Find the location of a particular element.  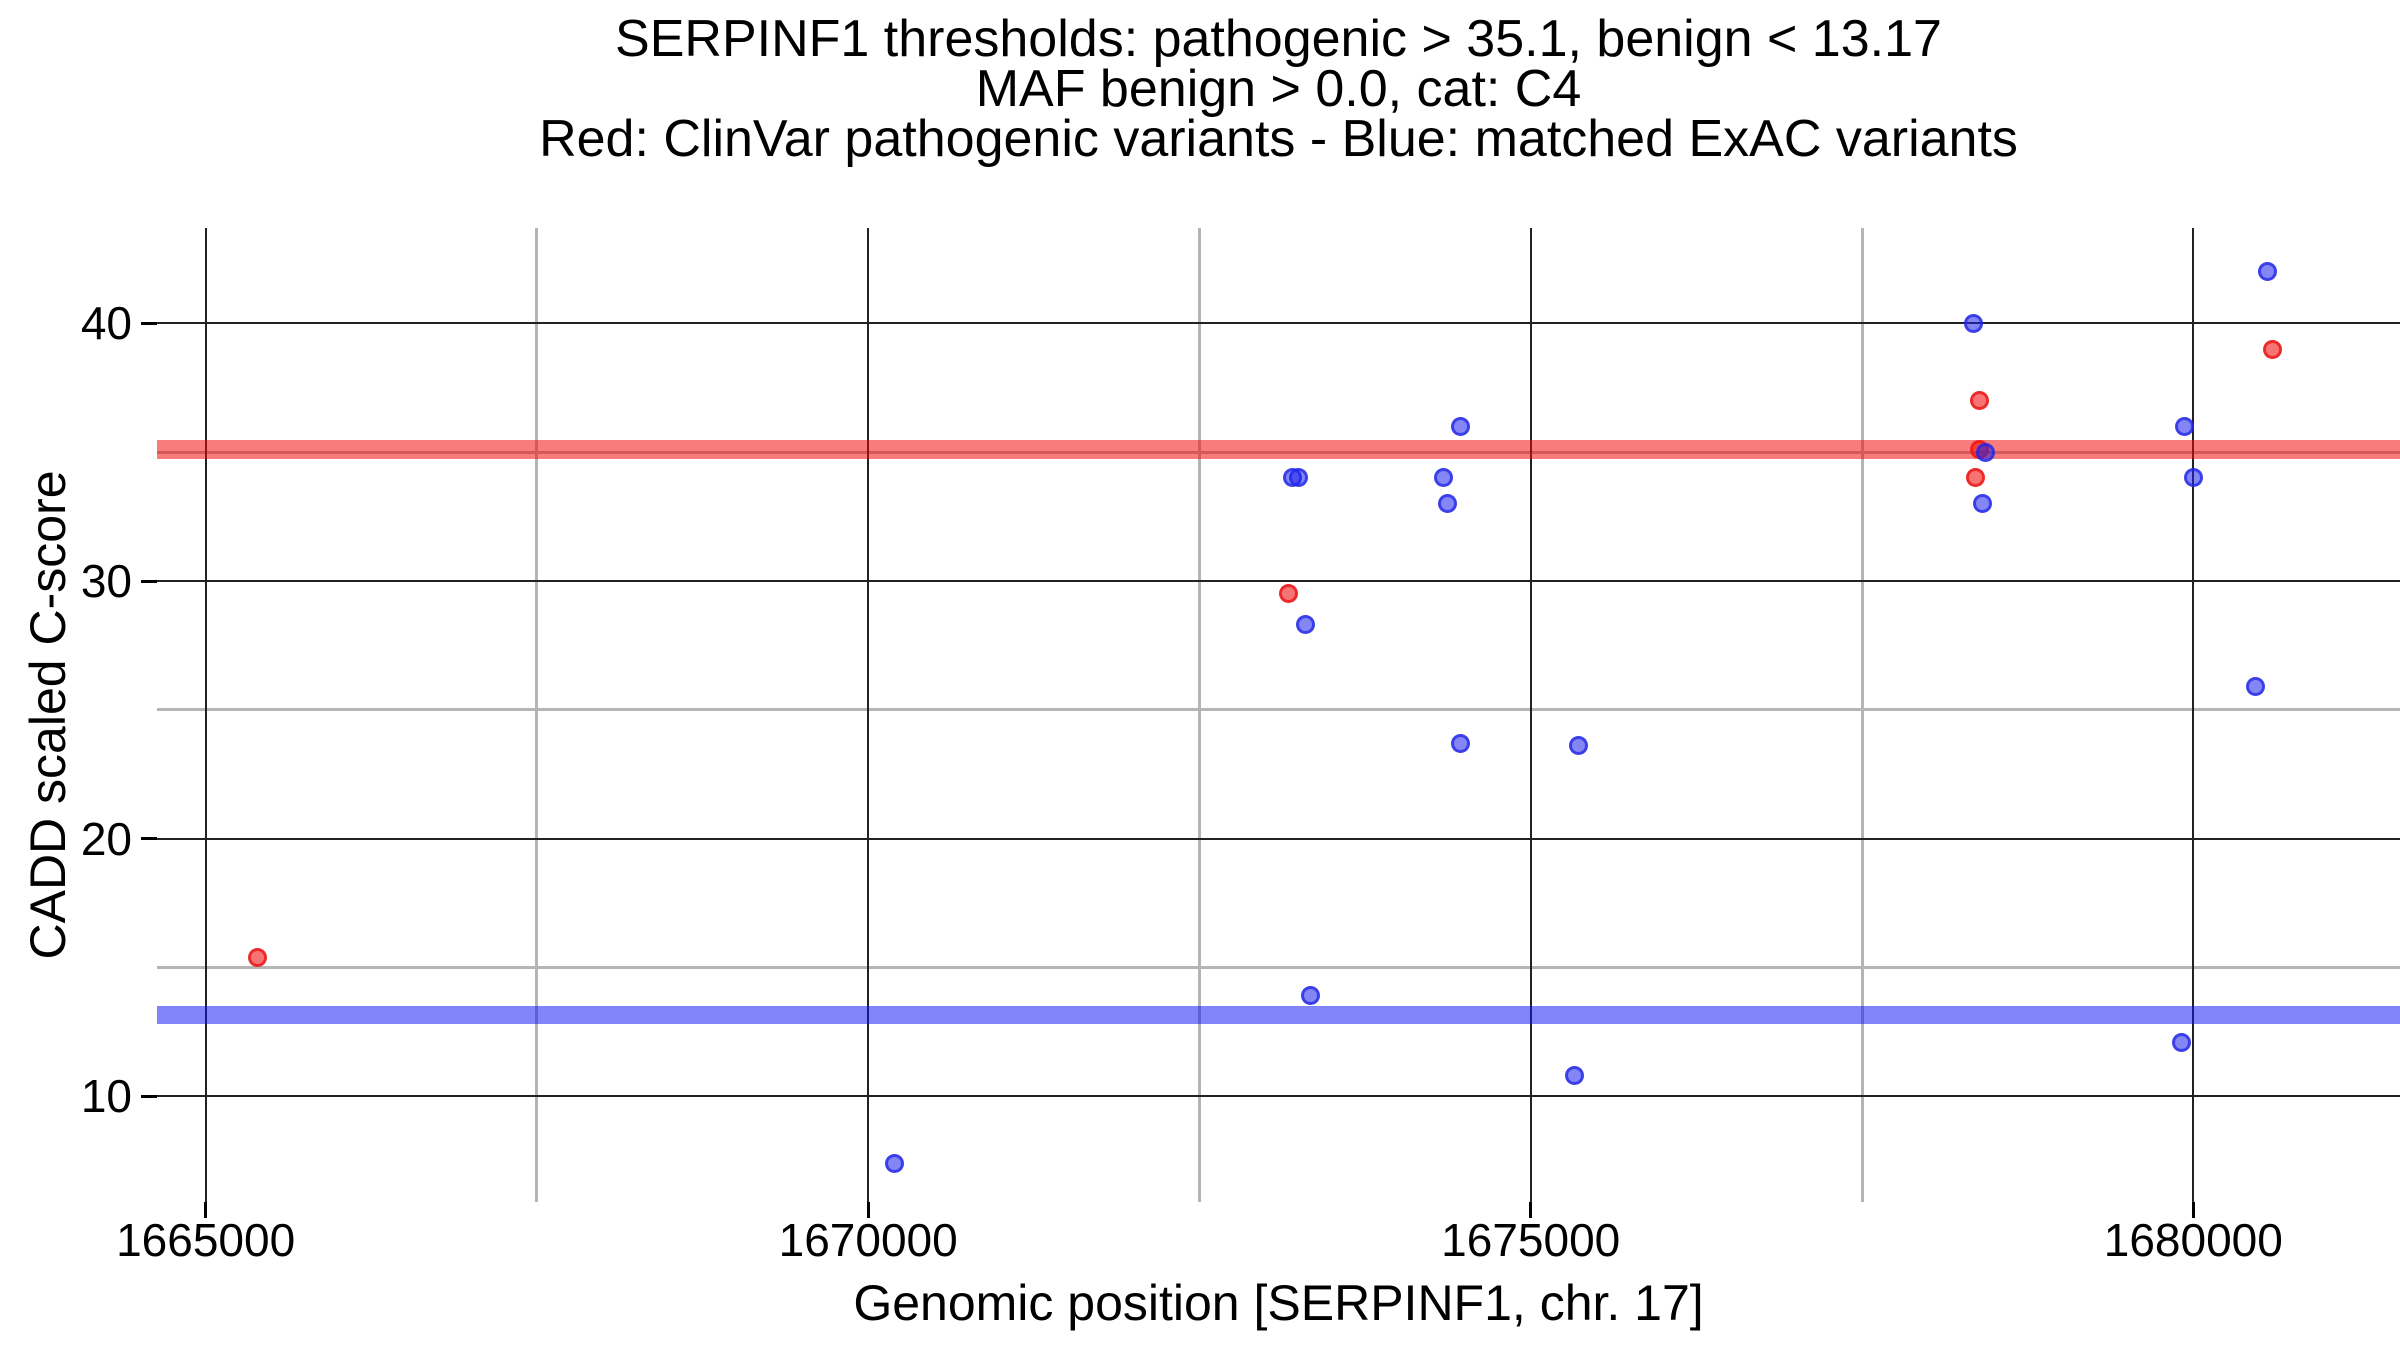

y-axis-title: CADD scaled C-score is located at coordinates (48, 715).